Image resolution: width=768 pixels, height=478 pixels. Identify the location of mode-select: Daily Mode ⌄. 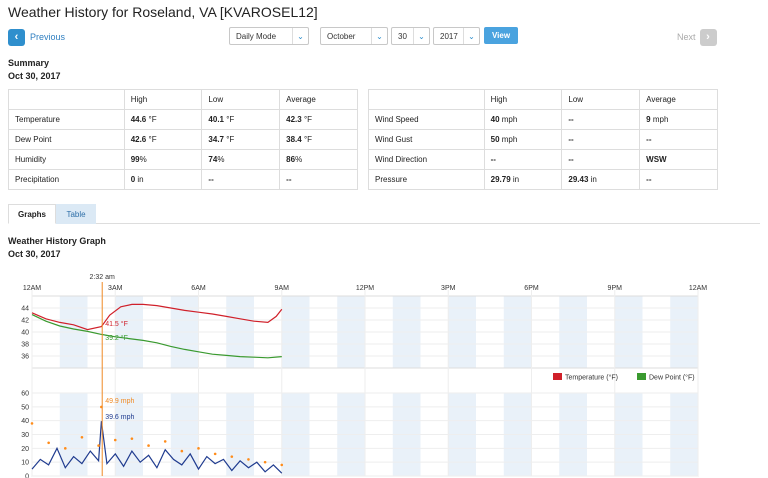
(269, 36).